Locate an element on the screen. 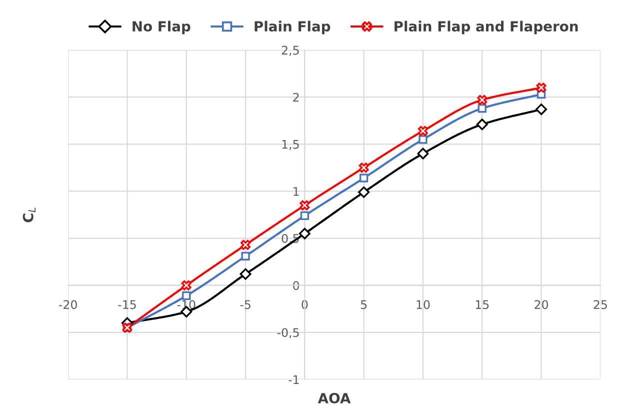 Image resolution: width=619 pixels, height=417 pixels. x-tick-label: 10 is located at coordinates (423, 305).